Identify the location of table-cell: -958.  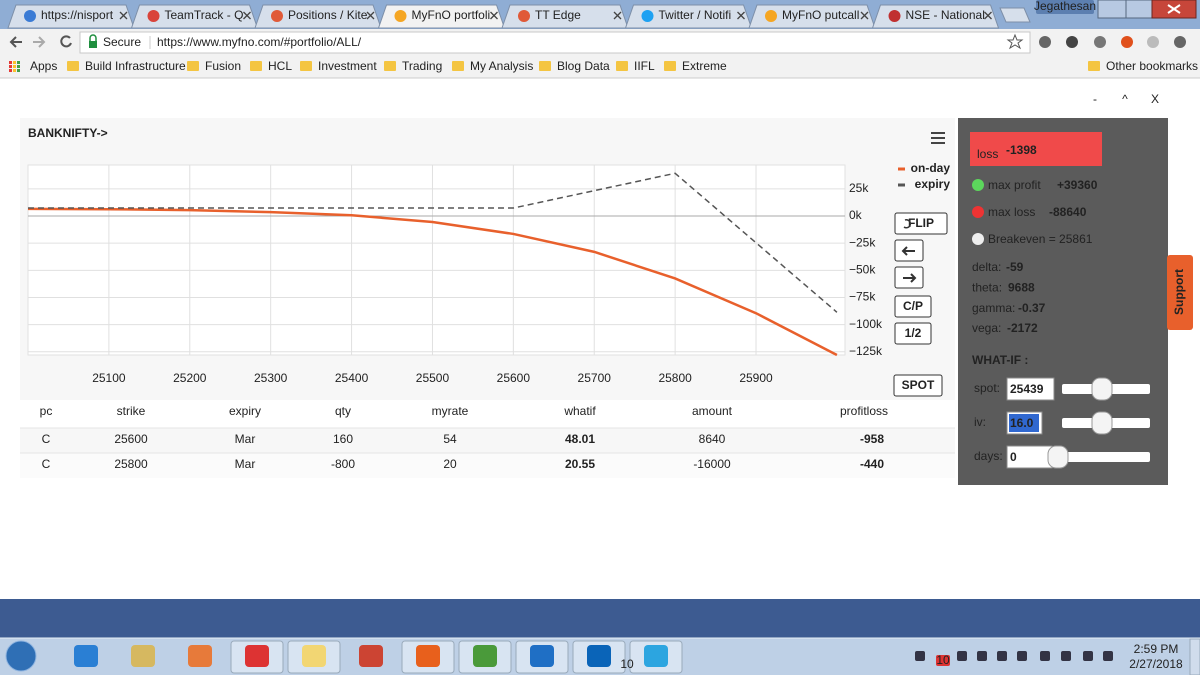
(872, 439).